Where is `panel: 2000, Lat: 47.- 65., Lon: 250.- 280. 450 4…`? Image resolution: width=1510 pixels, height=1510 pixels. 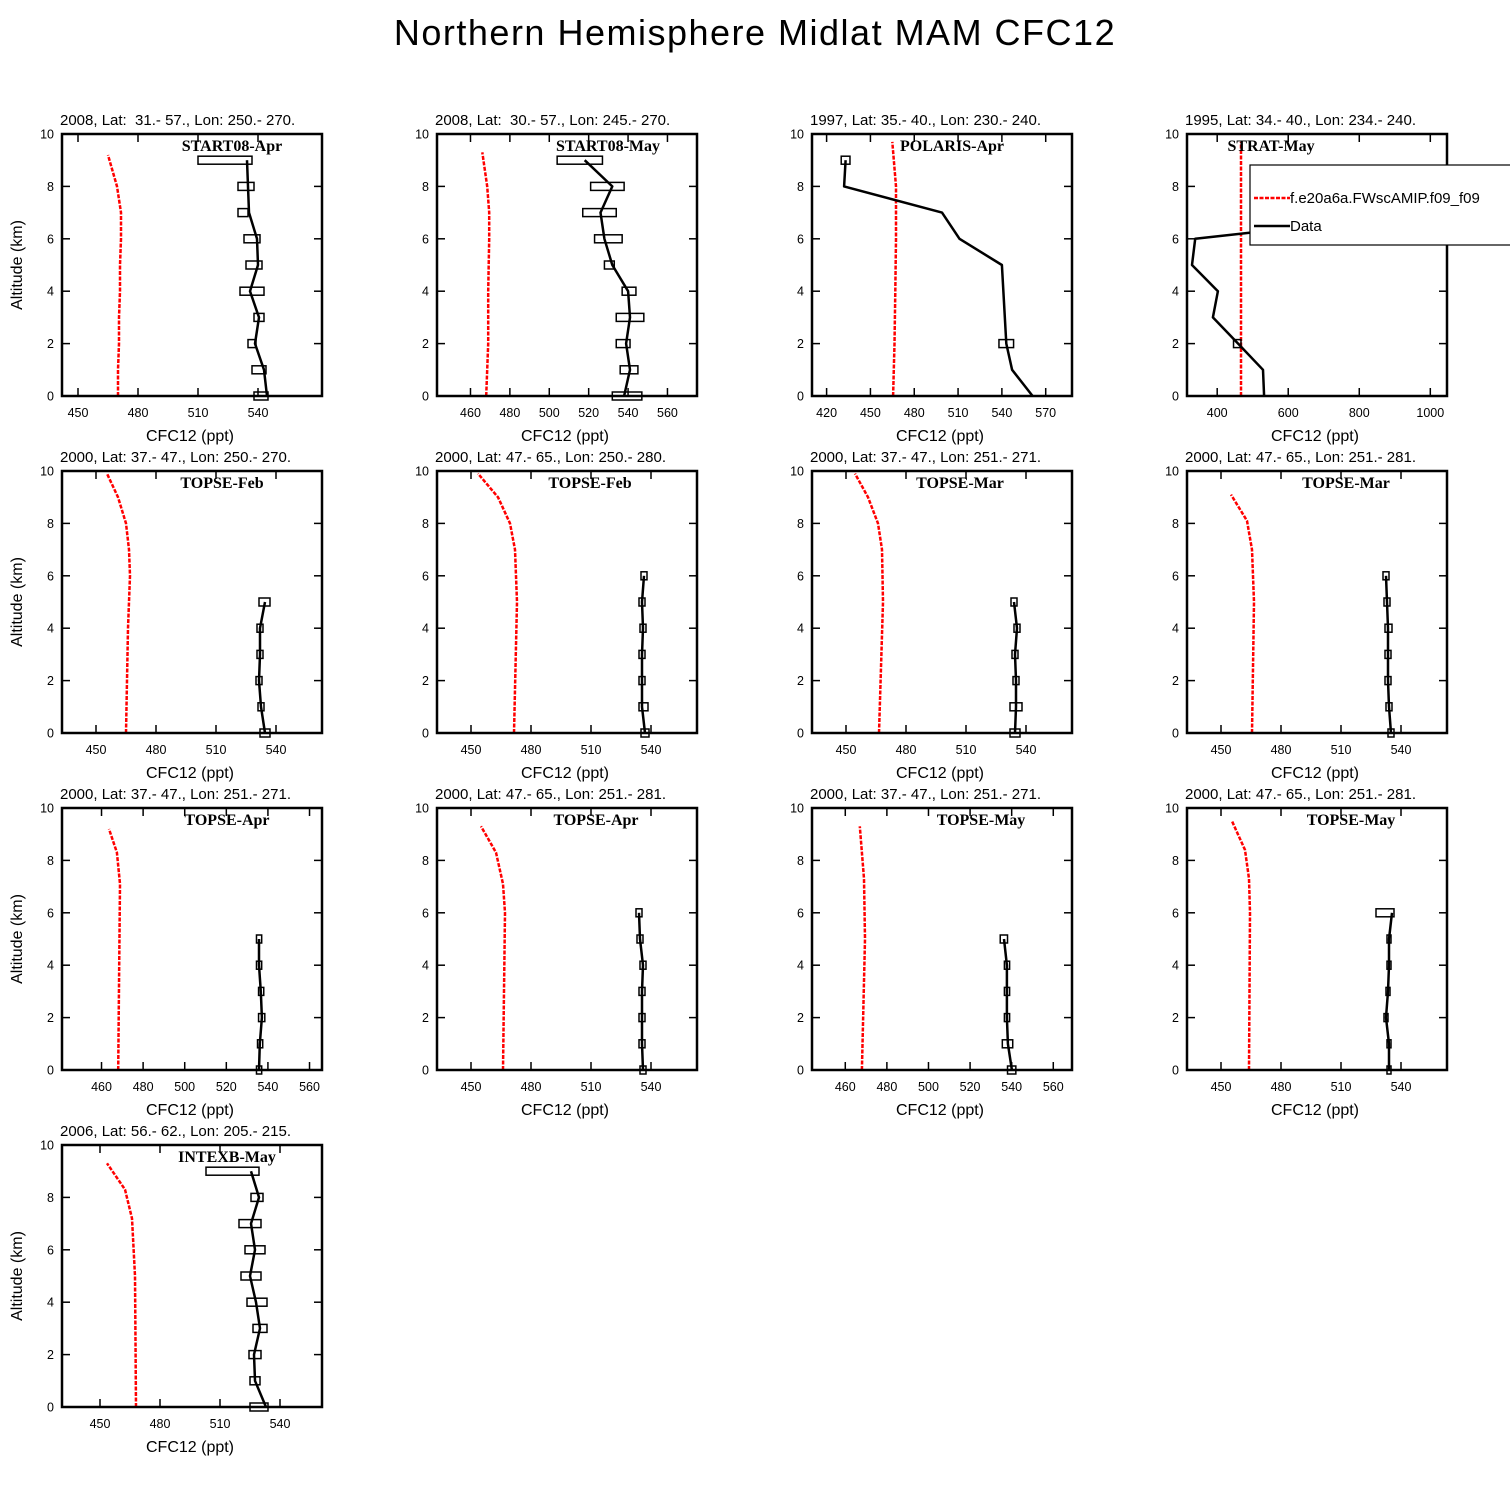 panel: 2000, Lat: 47.- 65., Lon: 250.- 280. 450 4… is located at coordinates (557, 615).